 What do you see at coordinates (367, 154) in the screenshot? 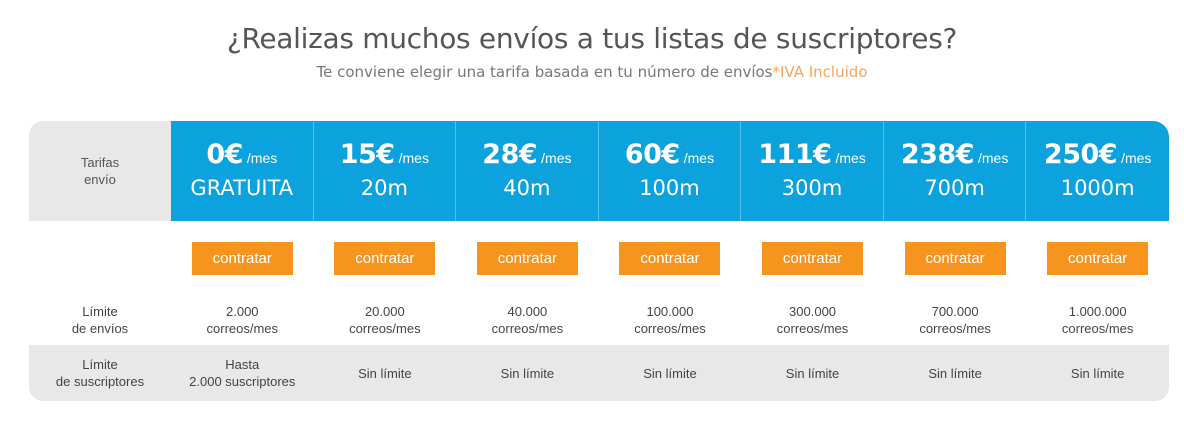
I see `plan-price: 15€` at bounding box center [367, 154].